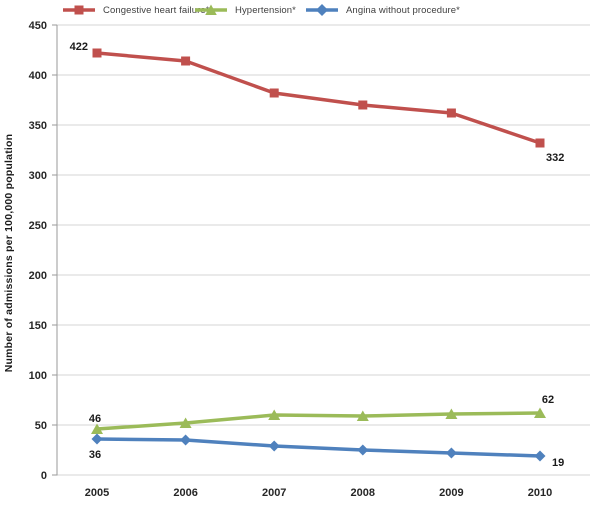  Describe the element at coordinates (274, 493) in the screenshot. I see `x-tick-label: 2007` at that location.